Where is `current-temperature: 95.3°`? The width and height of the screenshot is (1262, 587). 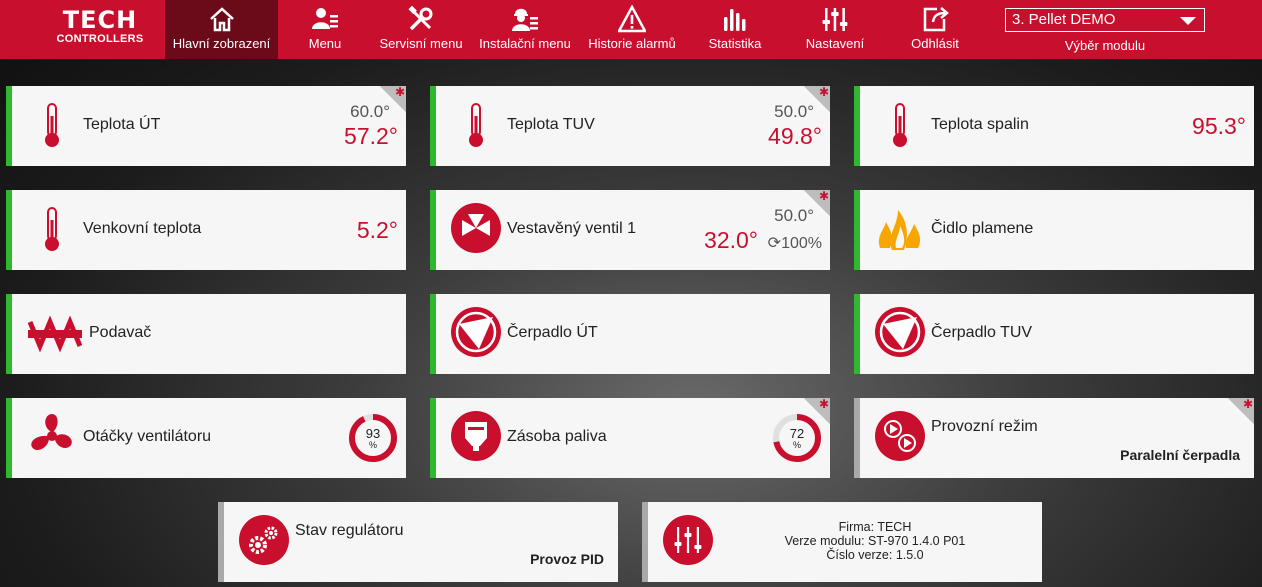 current-temperature: 95.3° is located at coordinates (1219, 126).